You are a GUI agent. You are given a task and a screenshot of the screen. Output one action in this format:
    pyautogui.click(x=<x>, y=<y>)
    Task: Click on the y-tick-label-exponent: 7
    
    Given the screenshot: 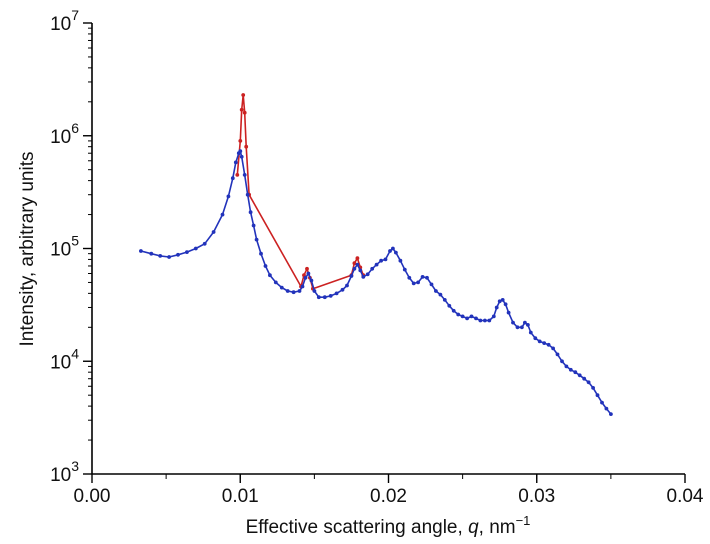 What is the action you would take?
    pyautogui.click(x=75, y=15)
    